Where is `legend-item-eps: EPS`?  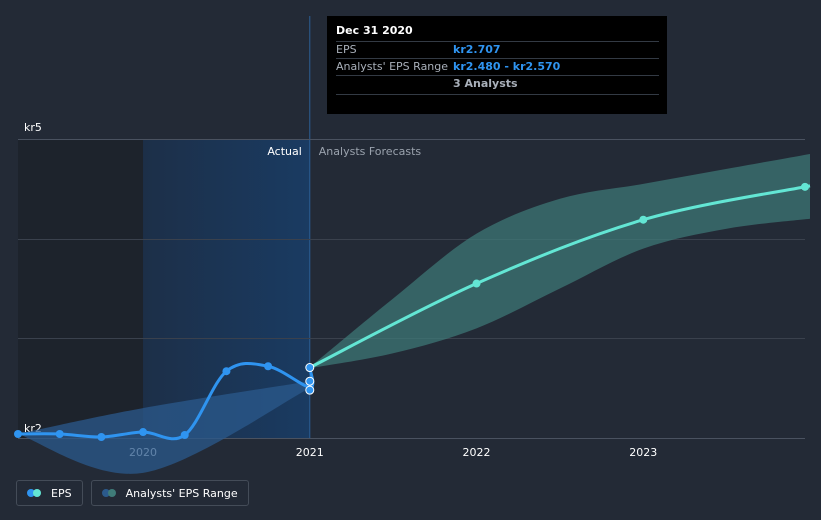
legend-item-eps: EPS is located at coordinates (49, 493).